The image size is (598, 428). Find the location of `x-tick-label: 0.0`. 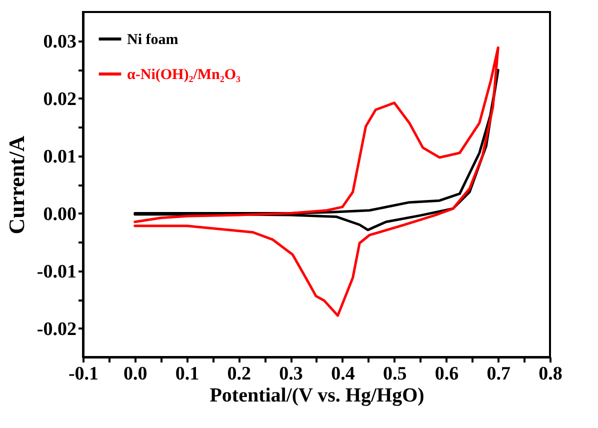

x-tick-label: 0.0 is located at coordinates (136, 374).